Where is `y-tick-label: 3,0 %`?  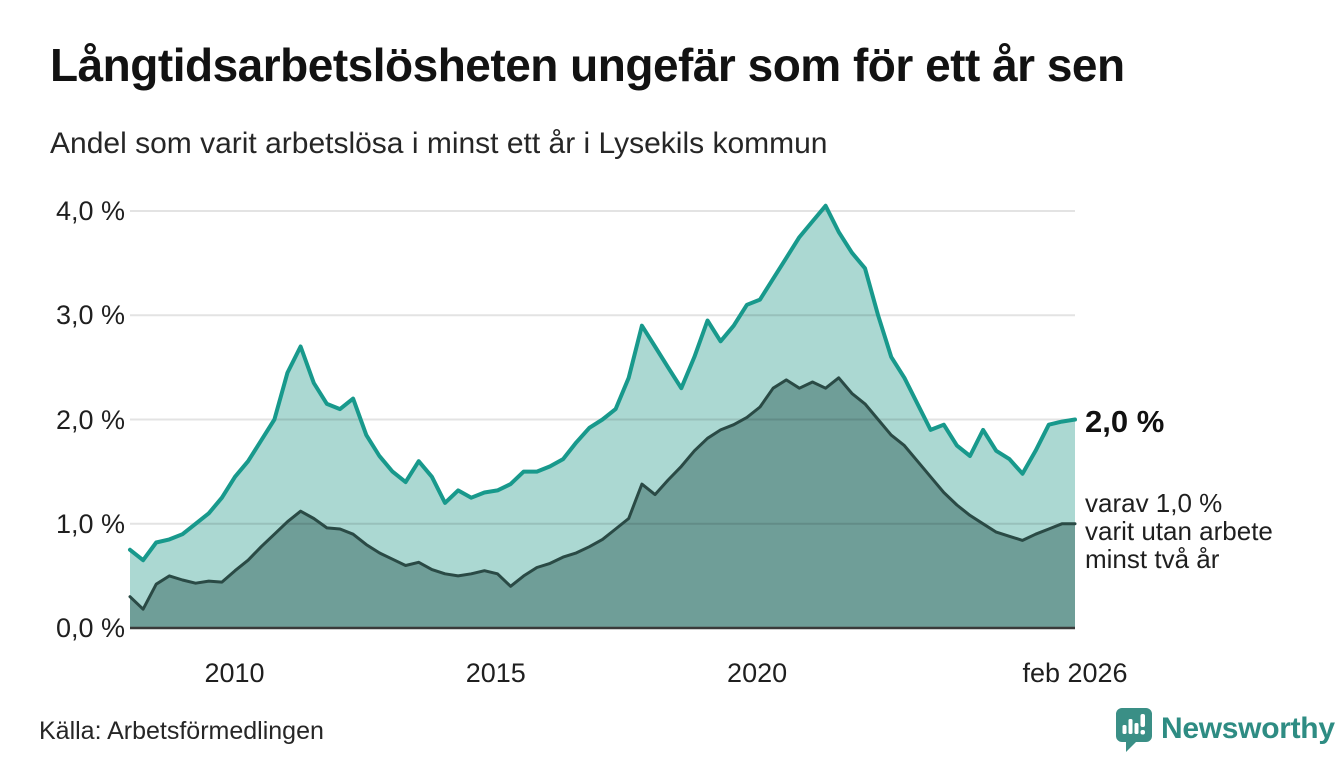
y-tick-label: 3,0 % is located at coordinates (90, 315).